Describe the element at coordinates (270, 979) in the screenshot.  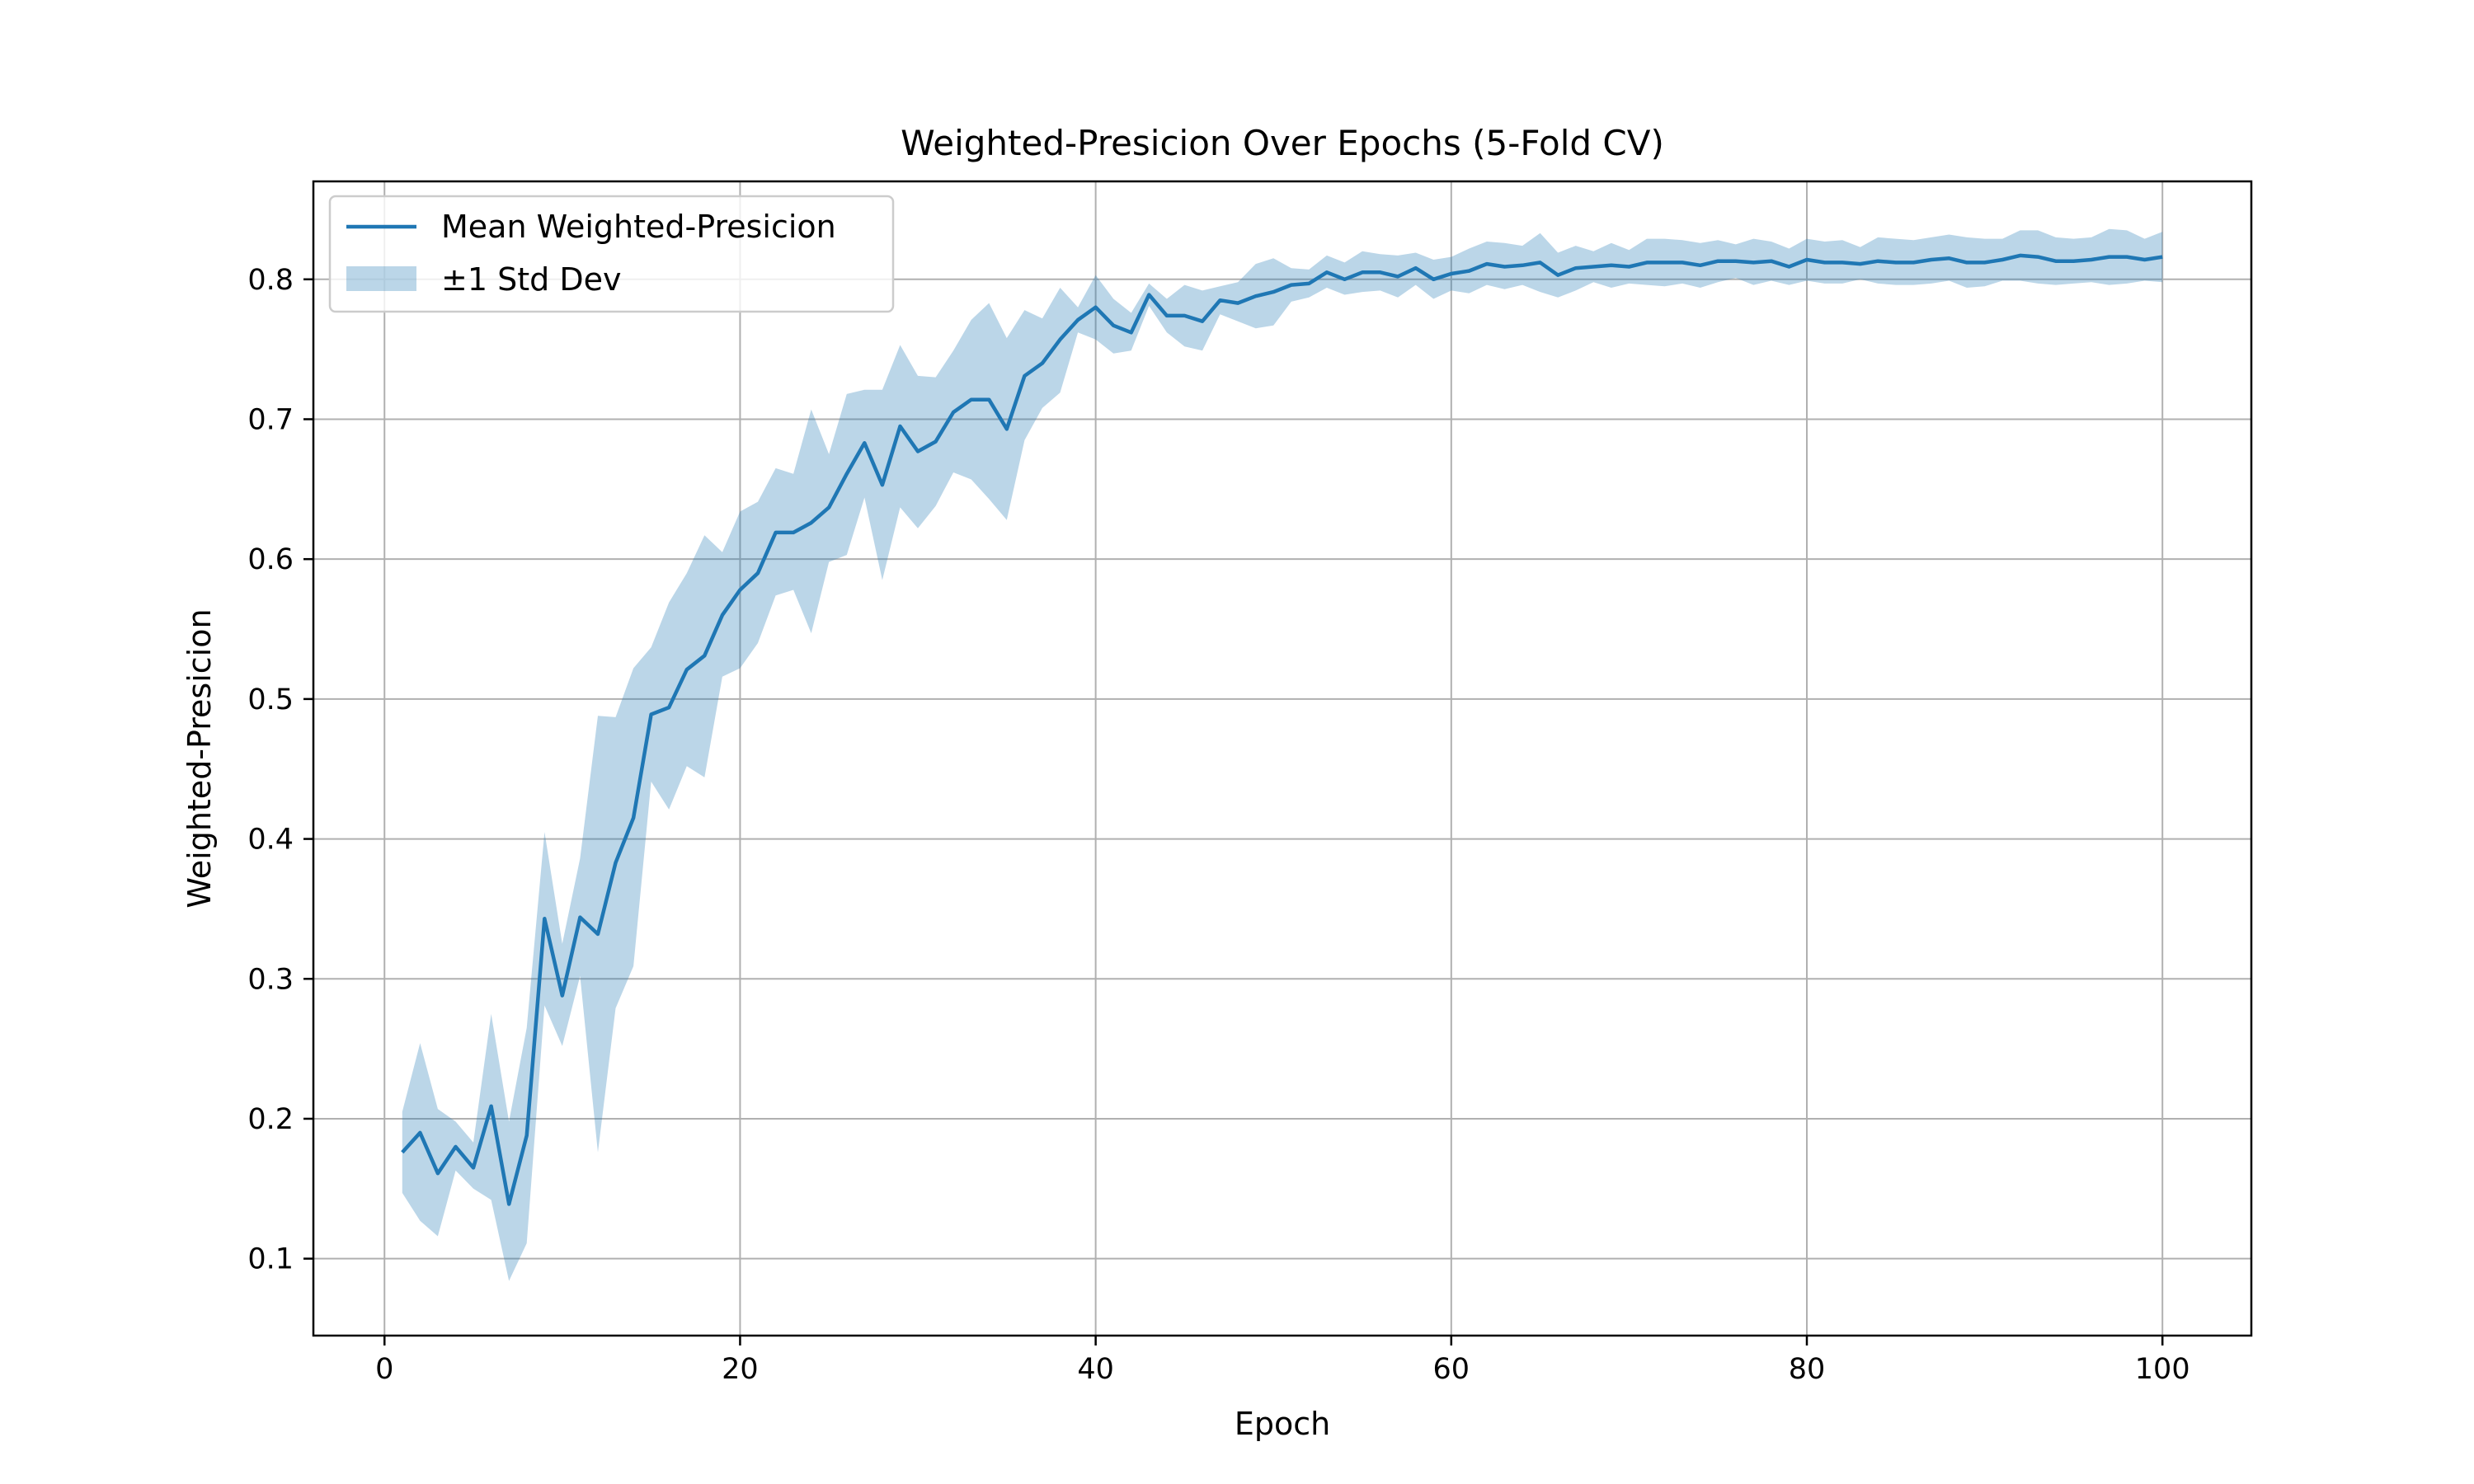
I see `y-tick-label: 0.3` at that location.